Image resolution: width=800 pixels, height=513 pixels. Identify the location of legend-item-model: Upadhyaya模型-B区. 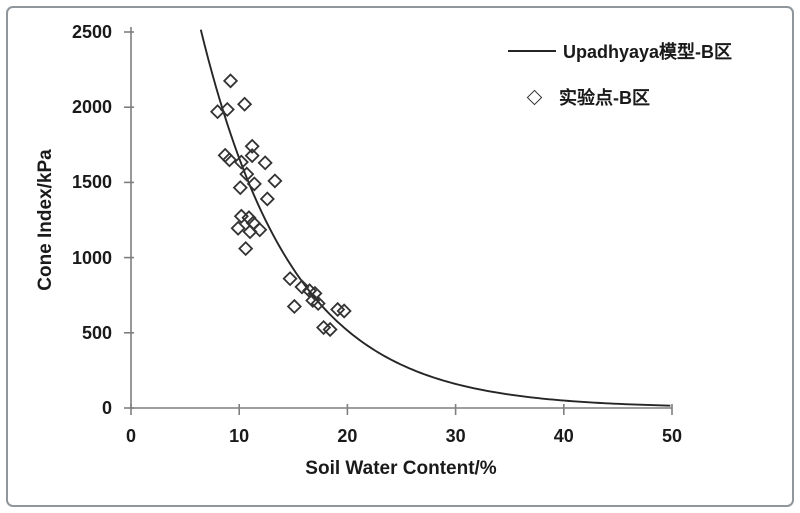
(620, 51).